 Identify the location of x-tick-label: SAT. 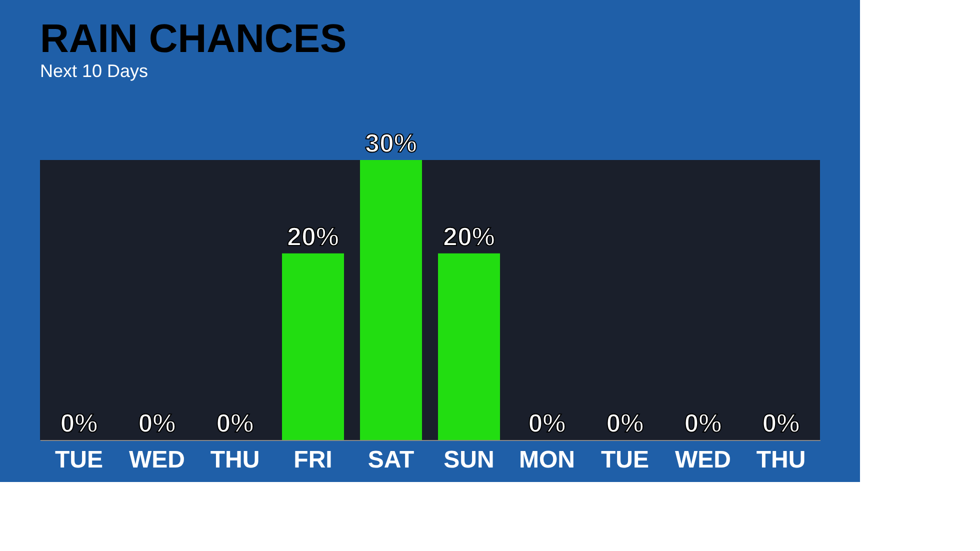
(391, 460).